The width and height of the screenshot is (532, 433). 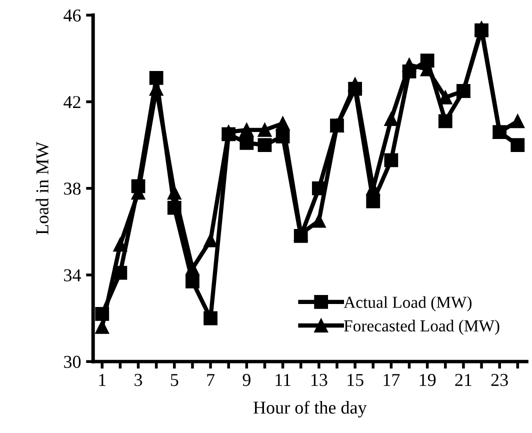 I want to click on x-tick-label: 5, so click(x=174, y=380).